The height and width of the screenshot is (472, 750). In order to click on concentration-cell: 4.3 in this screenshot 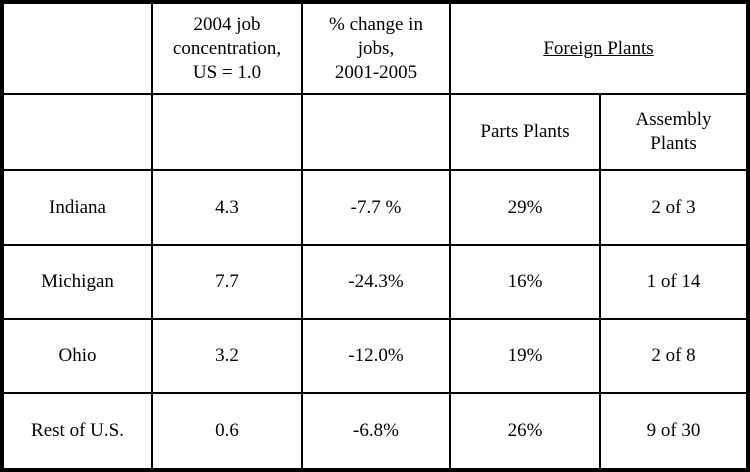, I will do `click(227, 207)`.